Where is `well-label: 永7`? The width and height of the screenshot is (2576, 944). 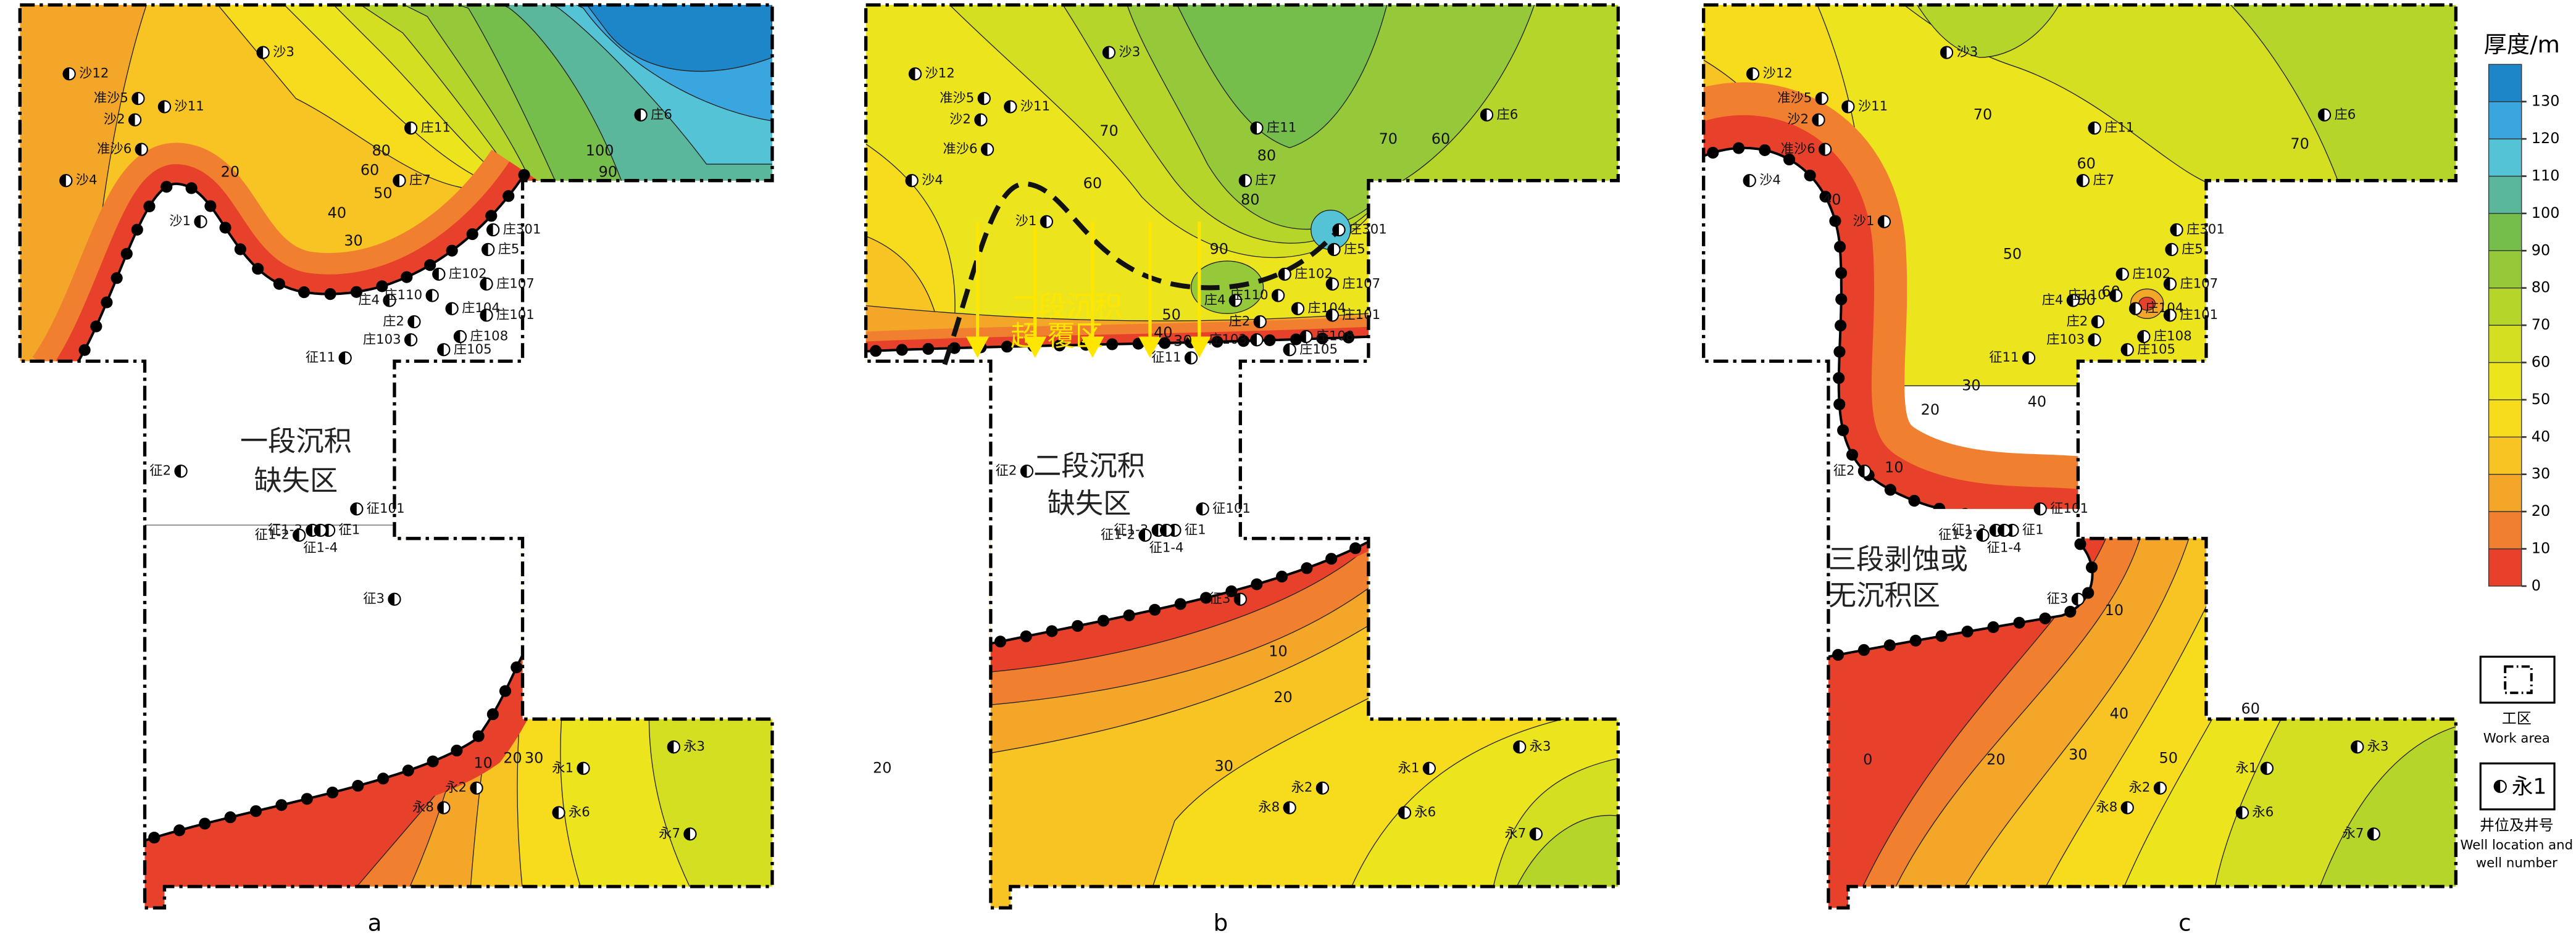
well-label: 永7 is located at coordinates (1516, 834).